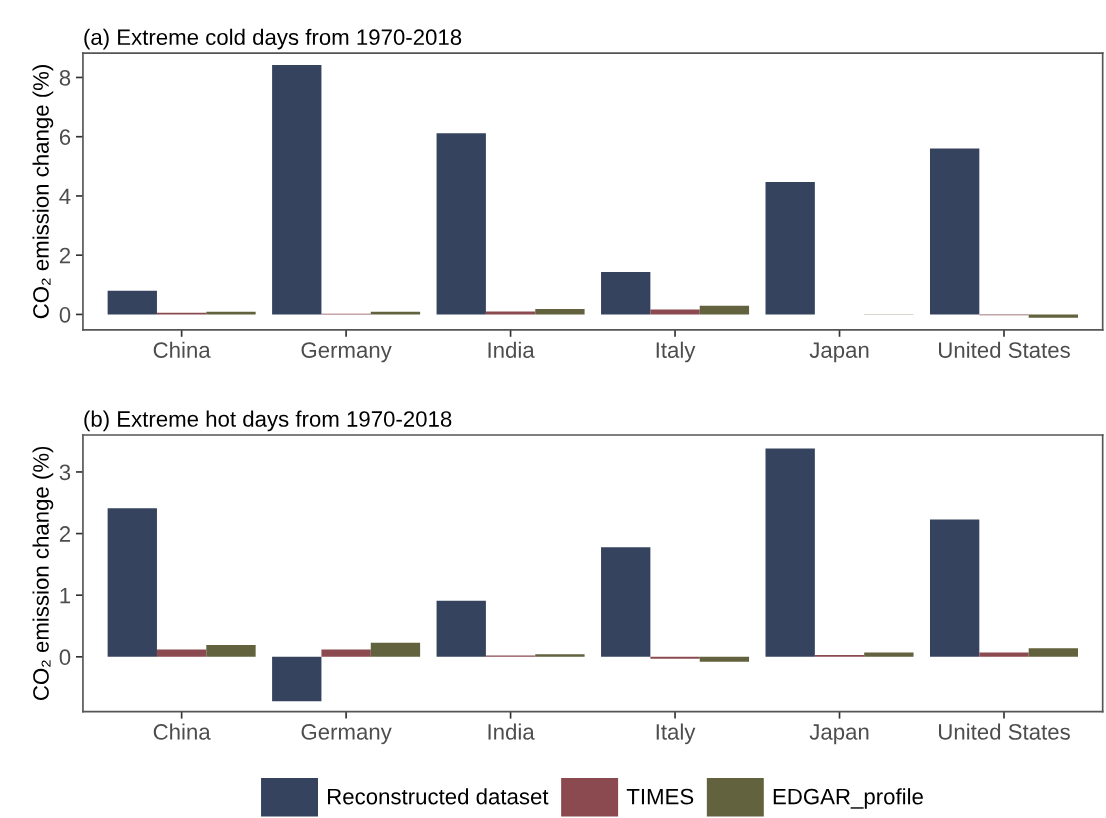 The height and width of the screenshot is (818, 1106). Describe the element at coordinates (65, 137) in the screenshot. I see `y-tick-label: 6` at that location.